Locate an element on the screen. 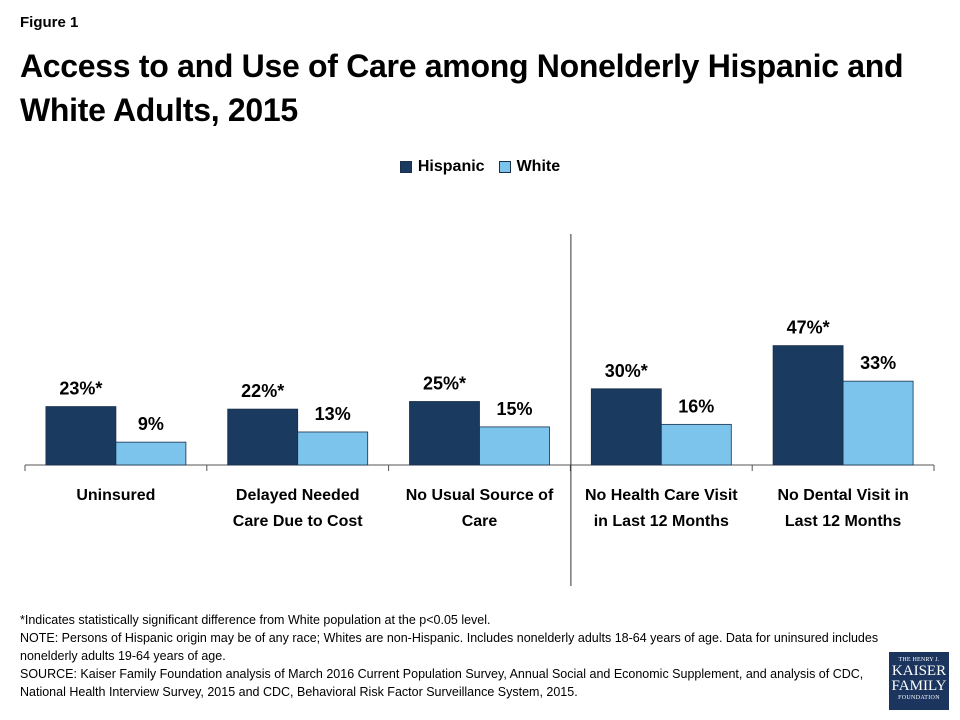  category-label-0-line0: Uninsured is located at coordinates (115, 495).